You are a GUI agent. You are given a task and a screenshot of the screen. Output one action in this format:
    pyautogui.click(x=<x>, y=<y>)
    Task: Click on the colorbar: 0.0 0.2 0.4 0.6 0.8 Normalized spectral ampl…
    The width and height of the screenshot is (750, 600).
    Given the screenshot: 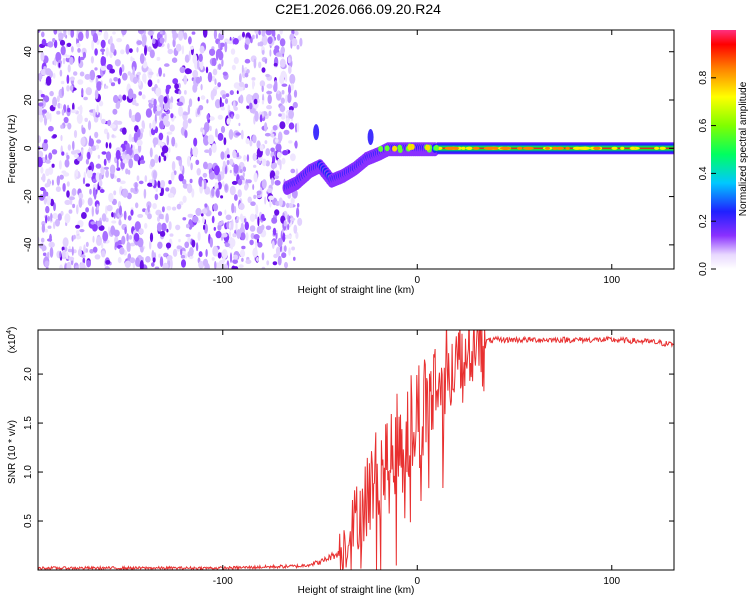 What is the action you would take?
    pyautogui.click(x=723, y=153)
    